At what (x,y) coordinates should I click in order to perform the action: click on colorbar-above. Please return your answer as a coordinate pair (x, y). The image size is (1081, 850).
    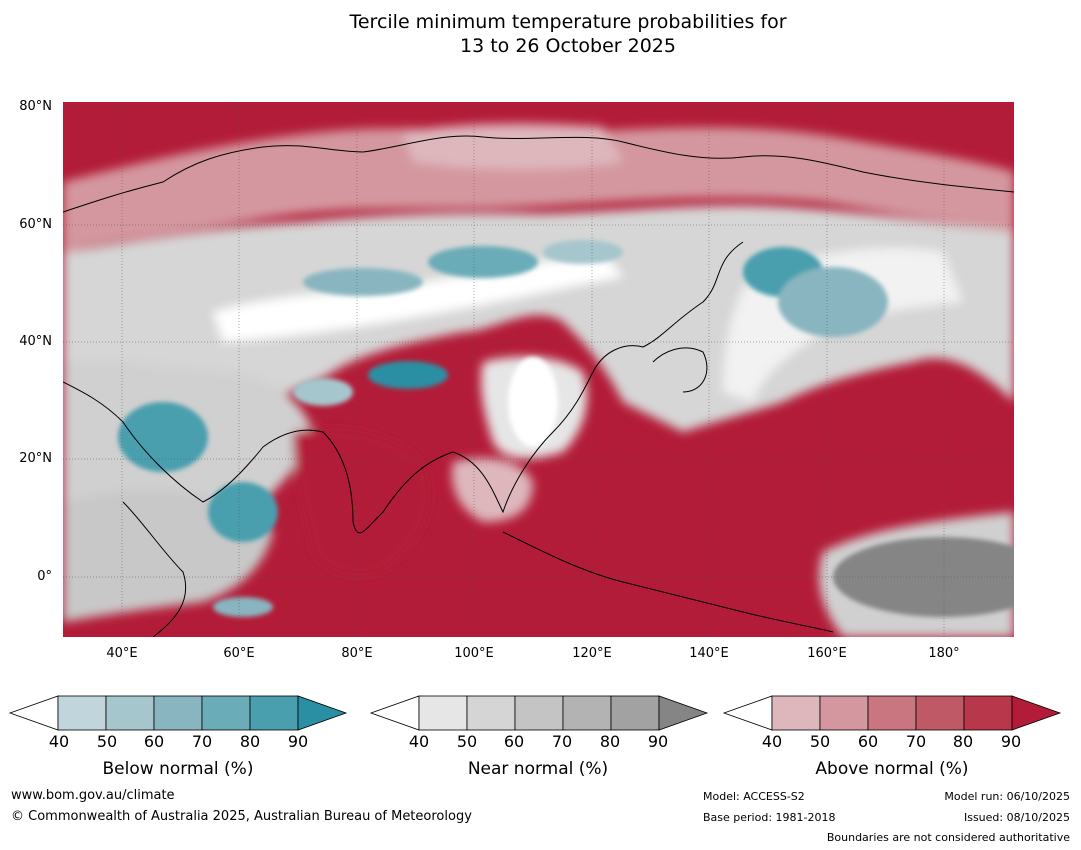
    Looking at the image, I should click on (892, 715).